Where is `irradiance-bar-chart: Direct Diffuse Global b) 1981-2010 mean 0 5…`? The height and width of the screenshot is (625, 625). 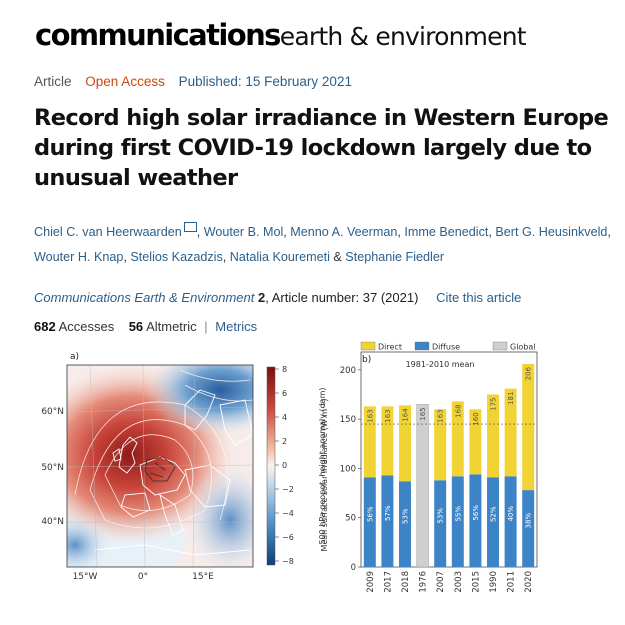
irradiance-bar-chart: Direct Diffuse Global b) 1981-2010 mean 0 5… is located at coordinates (429, 467).